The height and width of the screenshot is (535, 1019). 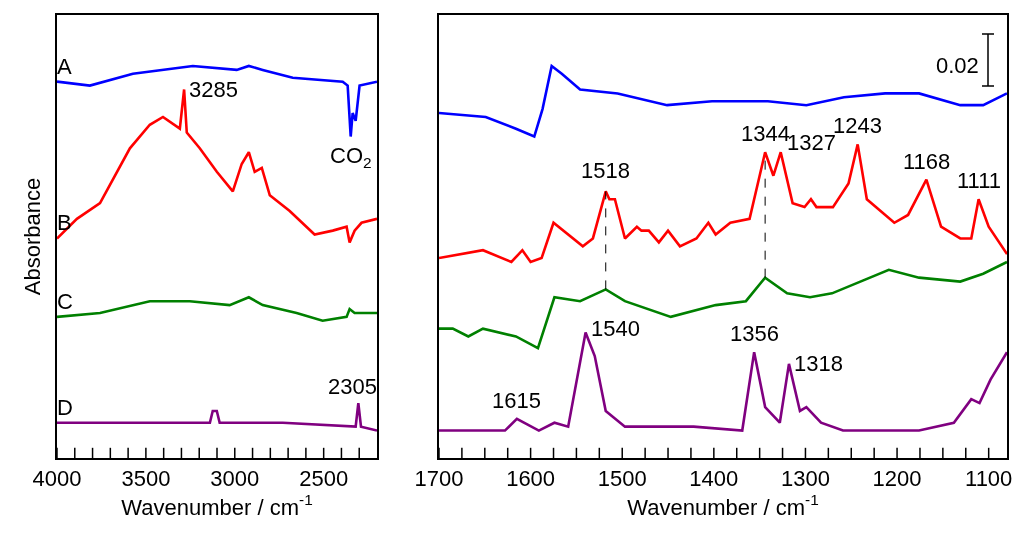 I want to click on annotation: 1318, so click(x=818, y=363).